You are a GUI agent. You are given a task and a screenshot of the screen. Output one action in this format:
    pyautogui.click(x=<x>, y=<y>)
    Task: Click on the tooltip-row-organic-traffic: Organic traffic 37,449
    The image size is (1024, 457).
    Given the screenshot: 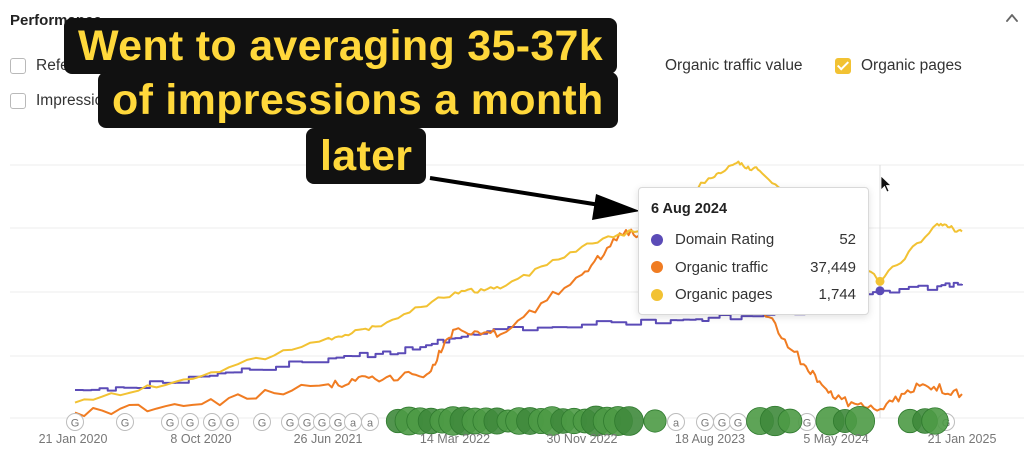 What is the action you would take?
    pyautogui.click(x=753, y=268)
    